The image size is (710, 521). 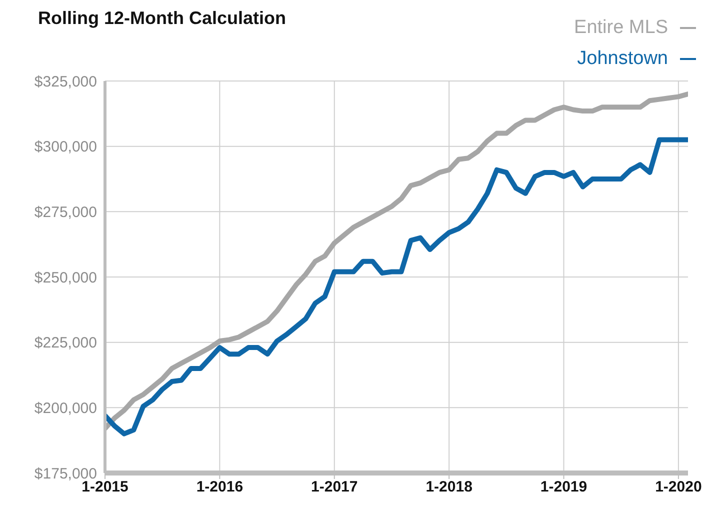 What do you see at coordinates (220, 487) in the screenshot?
I see `x-tick-label: 1-2016` at bounding box center [220, 487].